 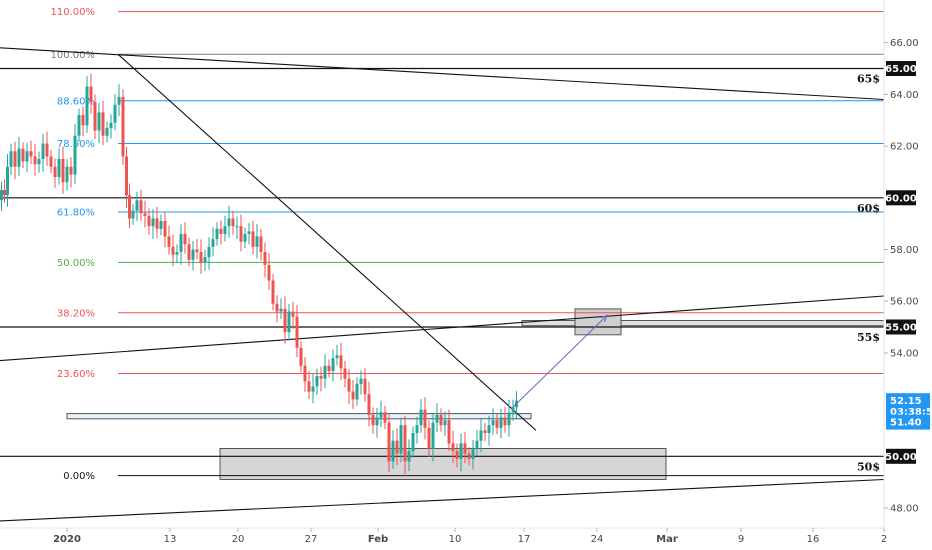 What do you see at coordinates (741, 539) in the screenshot?
I see `time-tick-label: 9` at bounding box center [741, 539].